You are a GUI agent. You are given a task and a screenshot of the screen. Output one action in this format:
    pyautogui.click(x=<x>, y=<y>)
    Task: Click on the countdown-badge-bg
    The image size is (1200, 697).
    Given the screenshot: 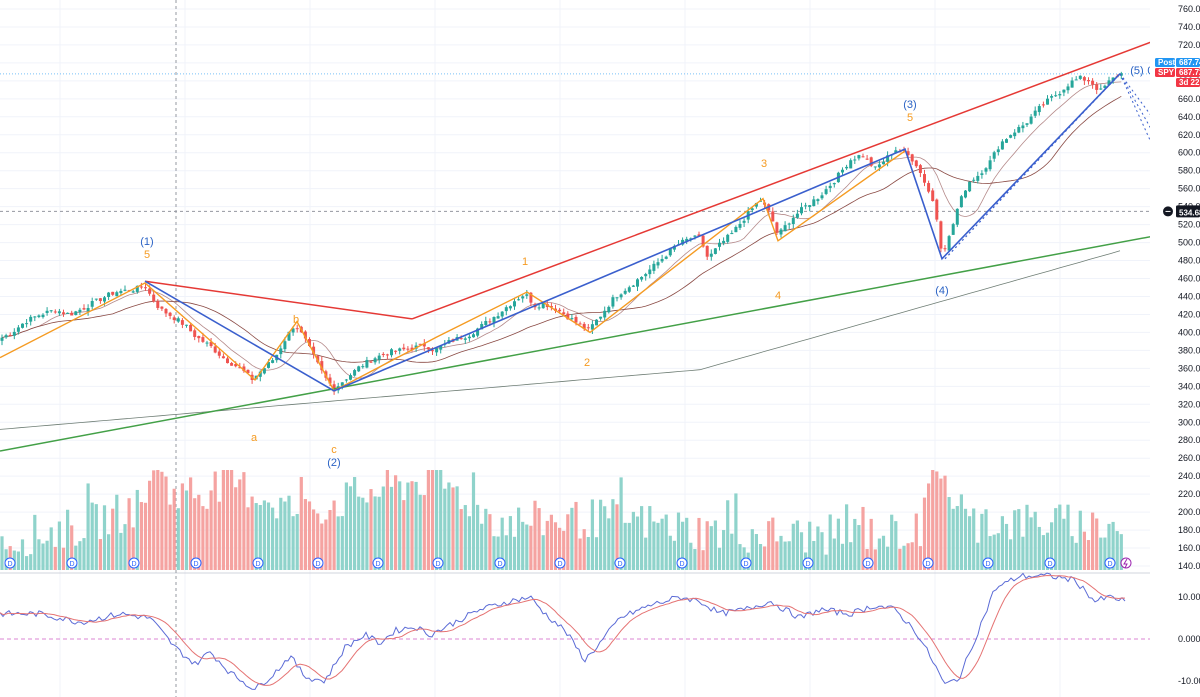 What is the action you would take?
    pyautogui.click(x=1188, y=82)
    